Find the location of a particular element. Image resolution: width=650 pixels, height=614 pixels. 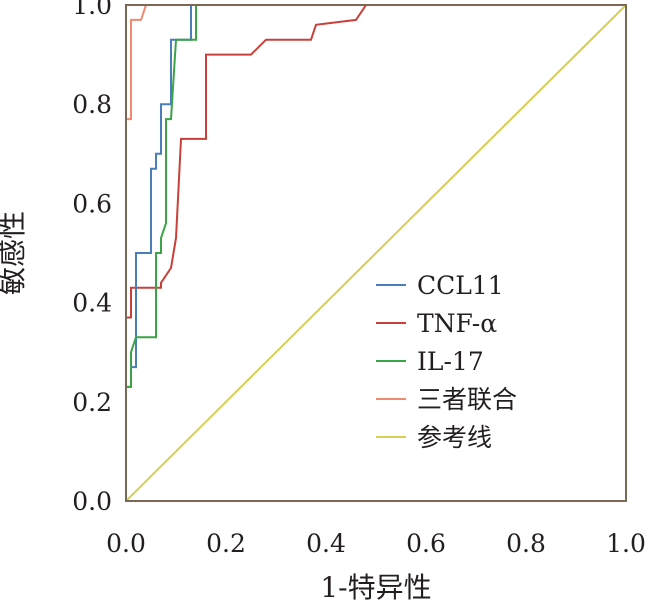

x-tick-label: 0.4 is located at coordinates (326, 543).